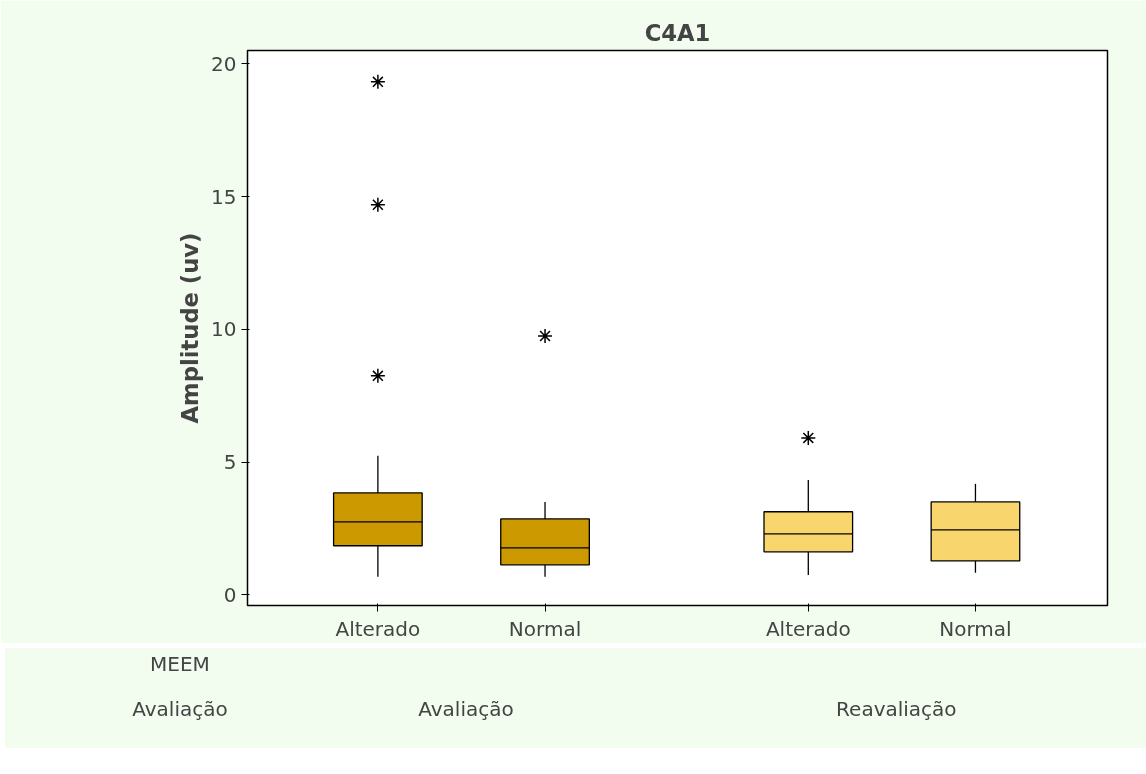 This screenshot has width=1146, height=774. I want to click on chart-title: C4A1, so click(677, 32).